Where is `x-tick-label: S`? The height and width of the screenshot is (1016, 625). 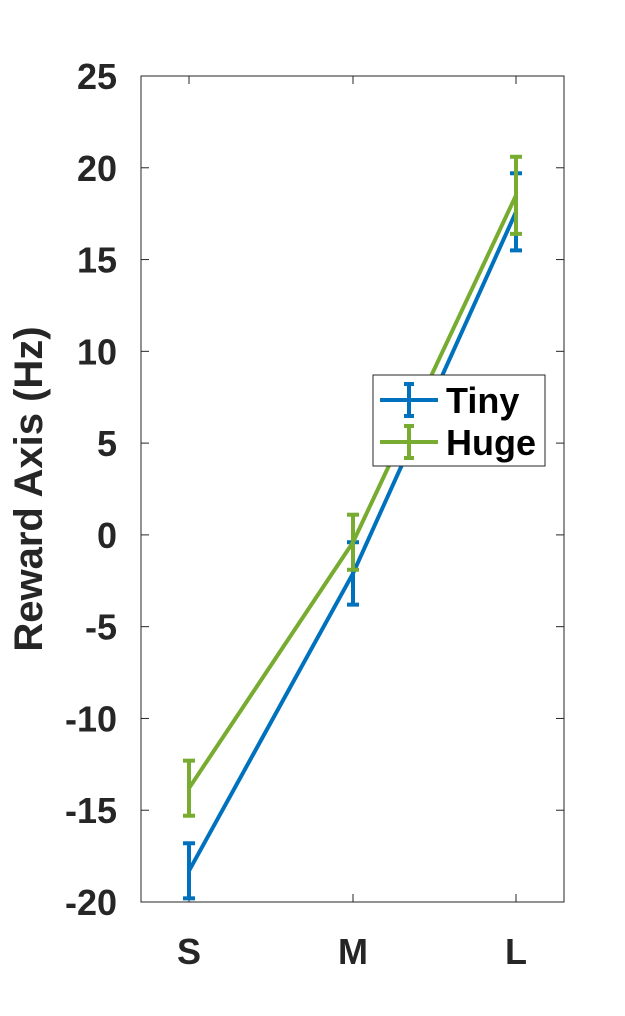
x-tick-label: S is located at coordinates (189, 951).